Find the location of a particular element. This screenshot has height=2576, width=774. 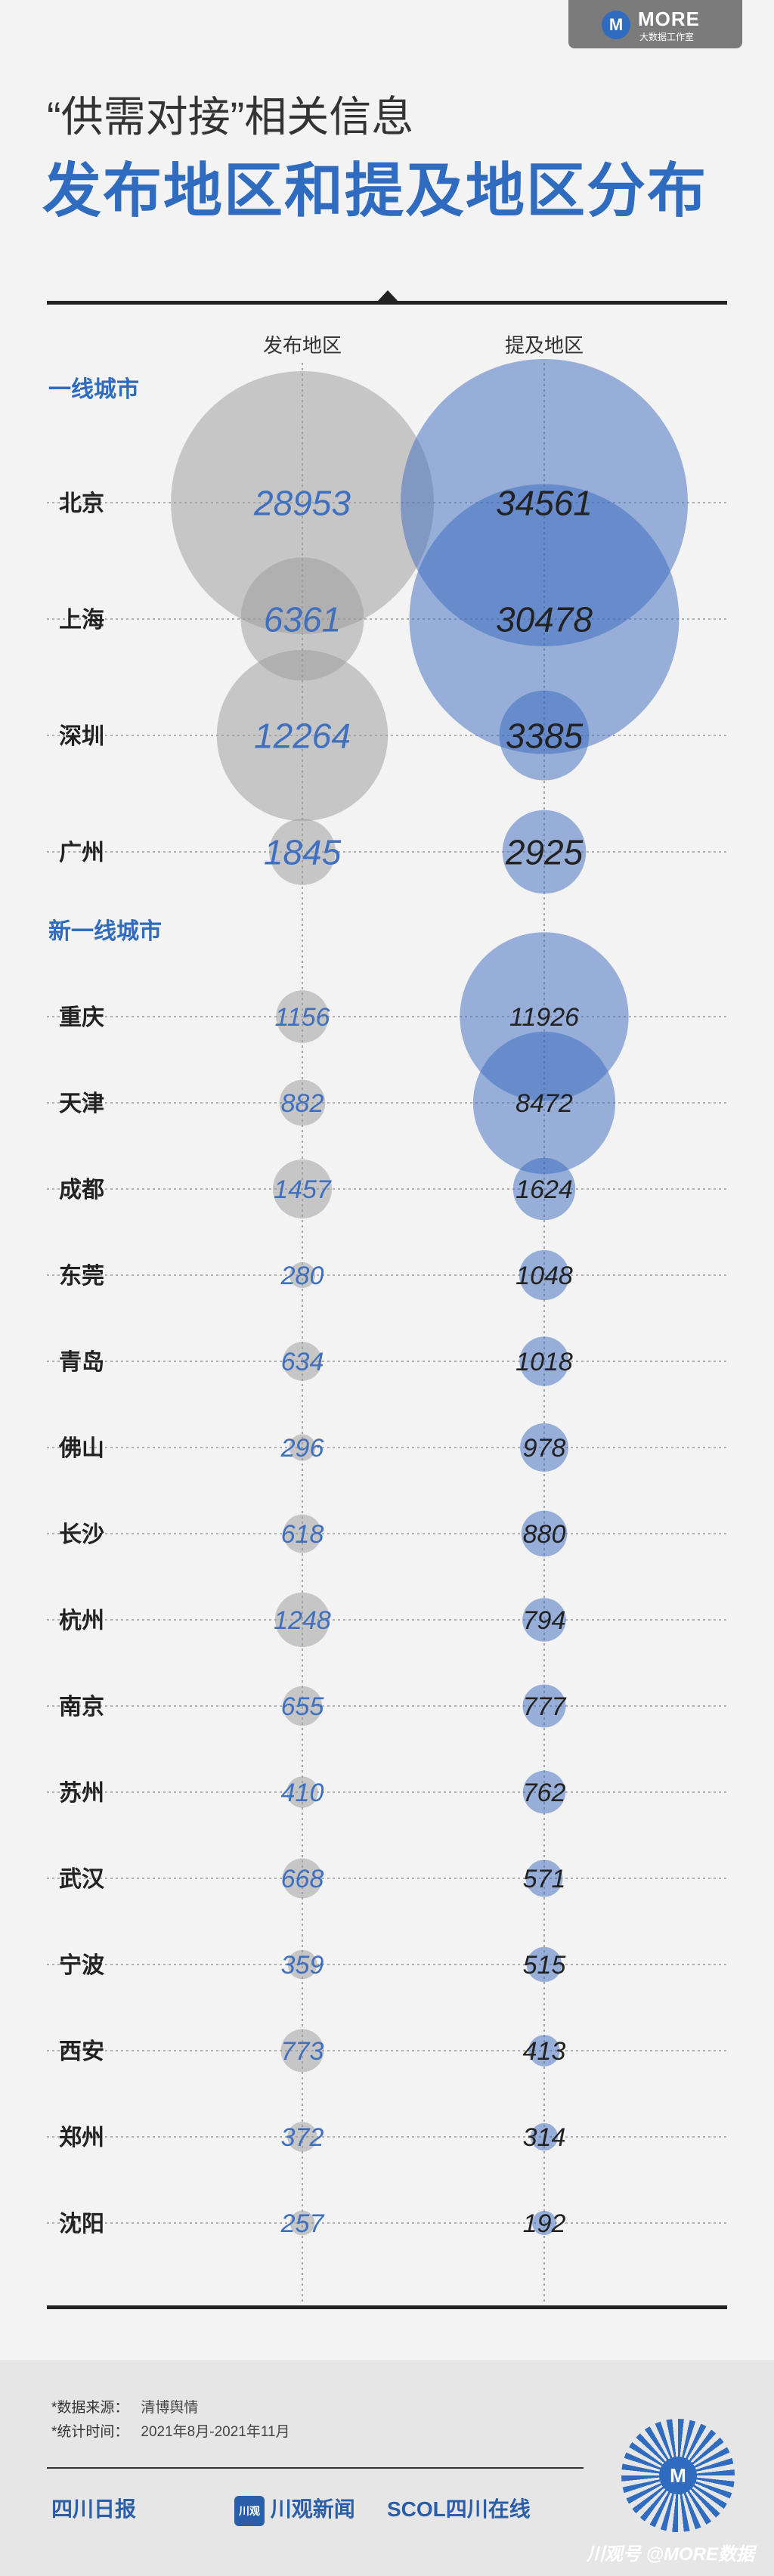

mention-value: 3385 is located at coordinates (545, 736).